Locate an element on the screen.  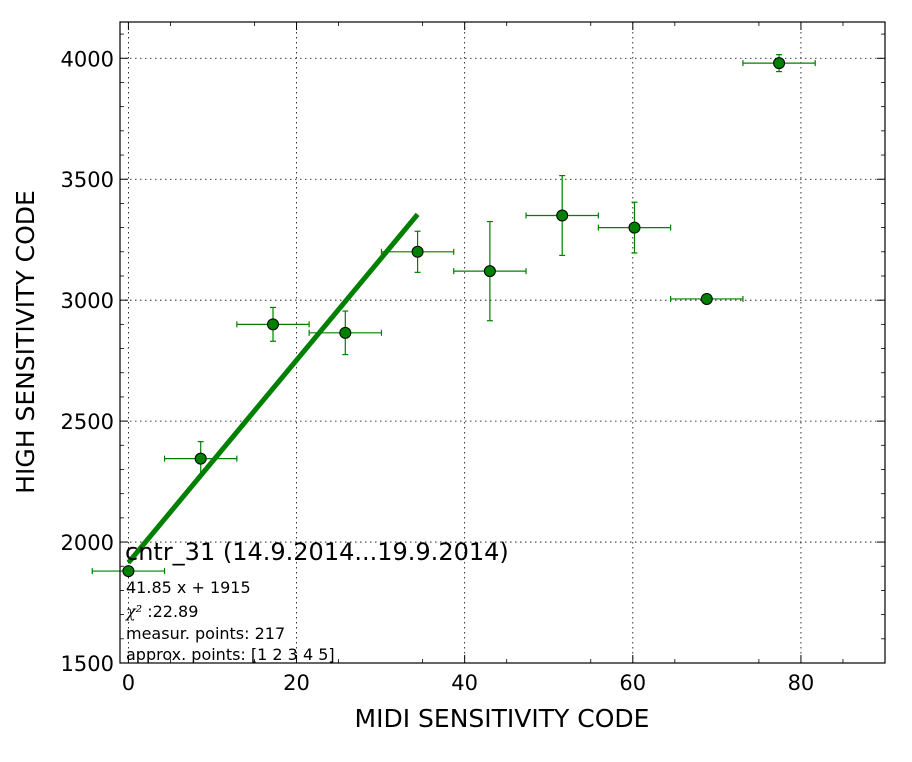
x-tick-label: 0 is located at coordinates (128, 683).